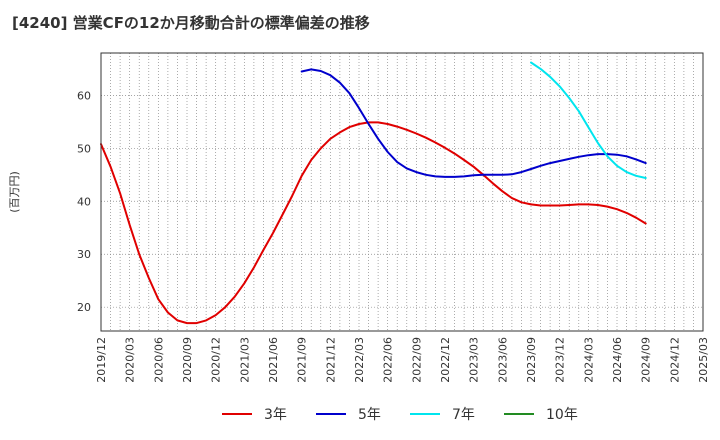  What do you see at coordinates (445, 360) in the screenshot?
I see `x-tick-label: 2022/12` at bounding box center [445, 360].